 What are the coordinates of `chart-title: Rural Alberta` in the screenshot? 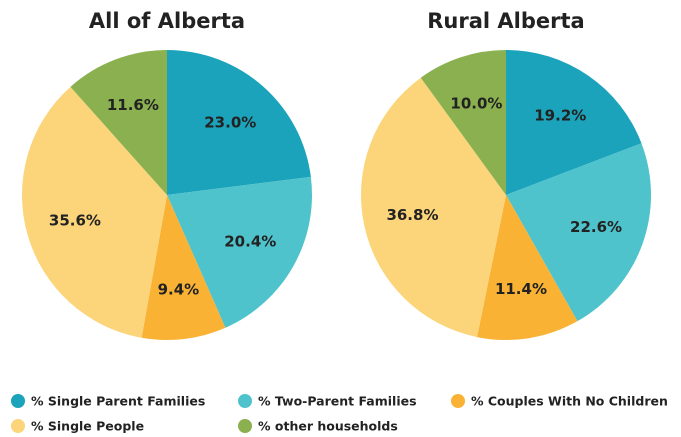 It's located at (505, 21).